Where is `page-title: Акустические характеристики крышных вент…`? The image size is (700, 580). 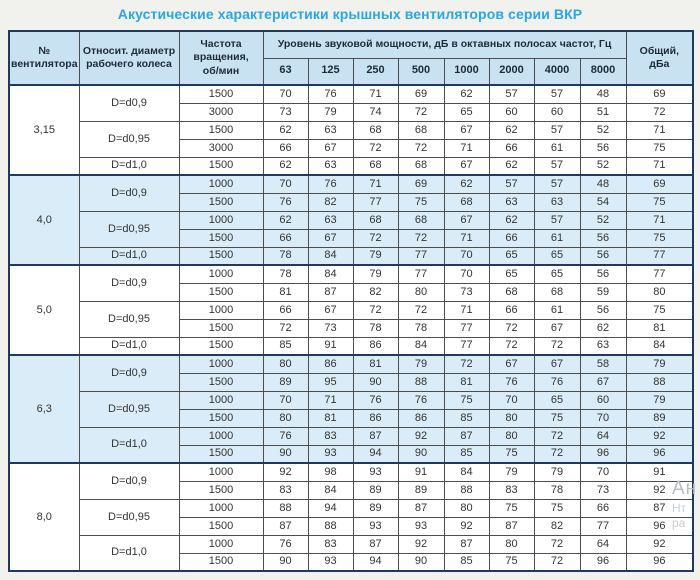 page-title: Акустические характеристики крышных вент… is located at coordinates (350, 14).